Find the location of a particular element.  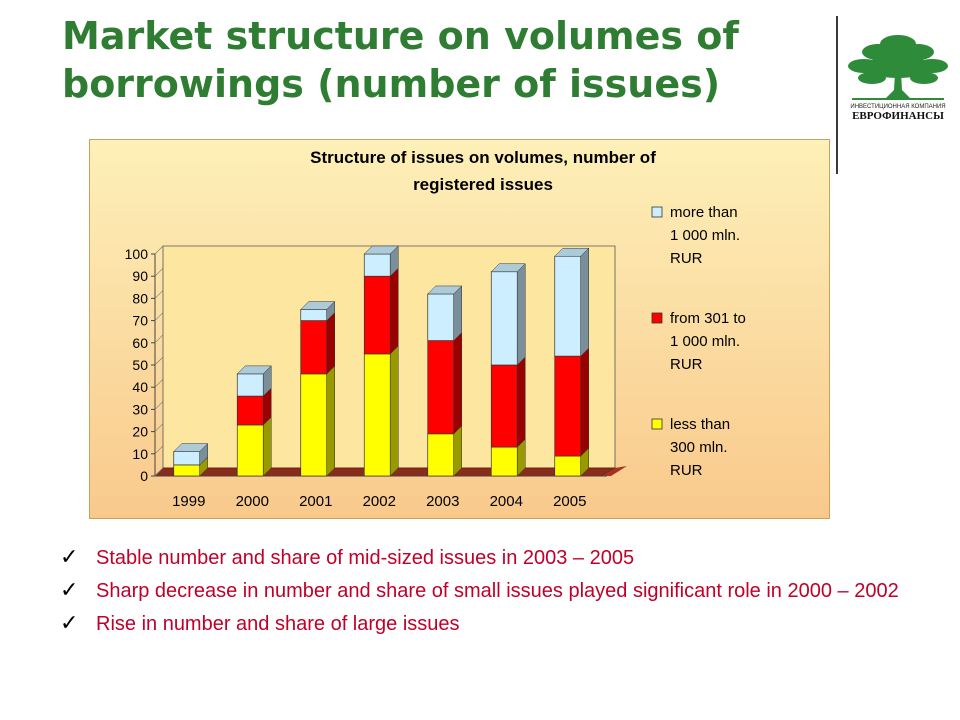

tree-icon: ИНВЕСТИЦИОННАЯ КОМПАНИЯ ЕВРОФИНАНСЫ is located at coordinates (898, 78).